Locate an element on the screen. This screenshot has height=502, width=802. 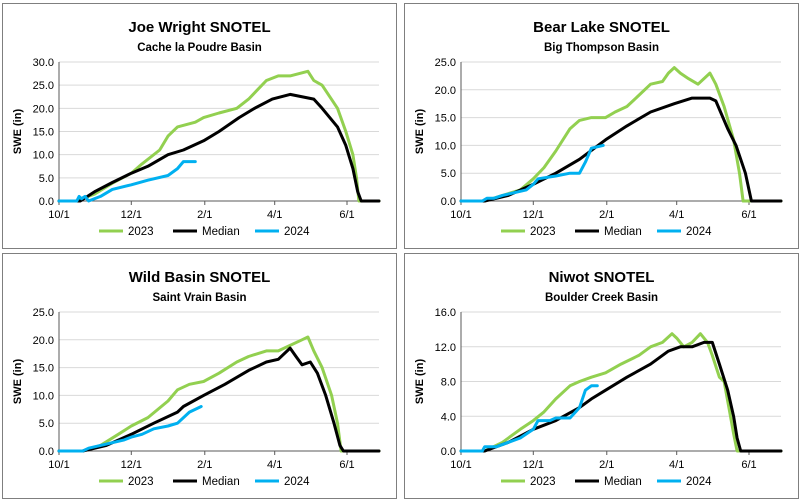
chart-subtitle: Big Thompson Basin is located at coordinates (601, 48).